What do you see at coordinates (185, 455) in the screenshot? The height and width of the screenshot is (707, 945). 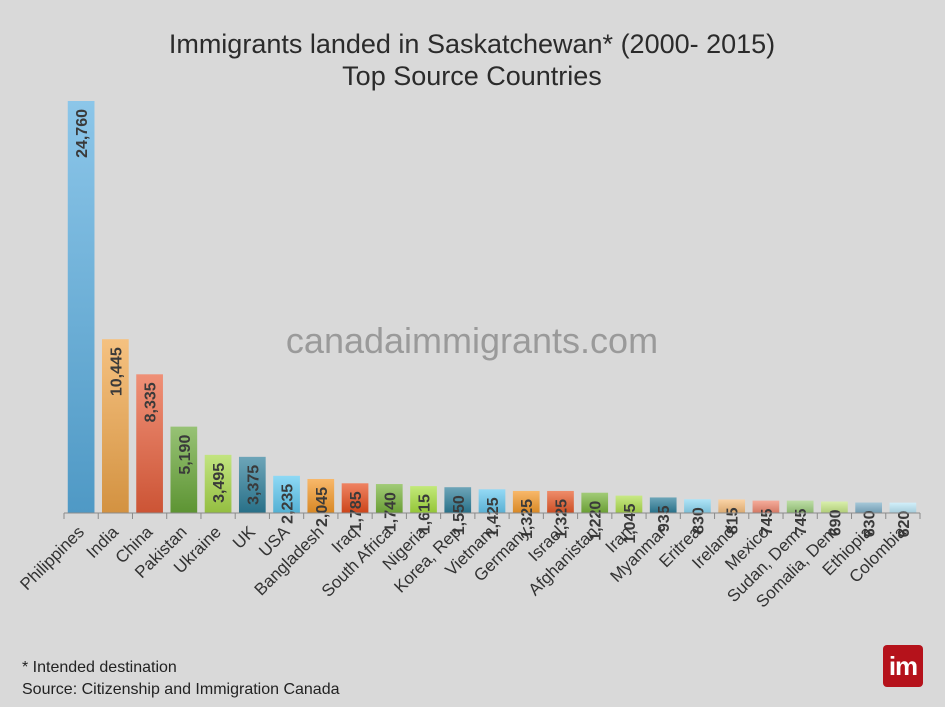 I see `bar-value-label: 5,190` at bounding box center [185, 455].